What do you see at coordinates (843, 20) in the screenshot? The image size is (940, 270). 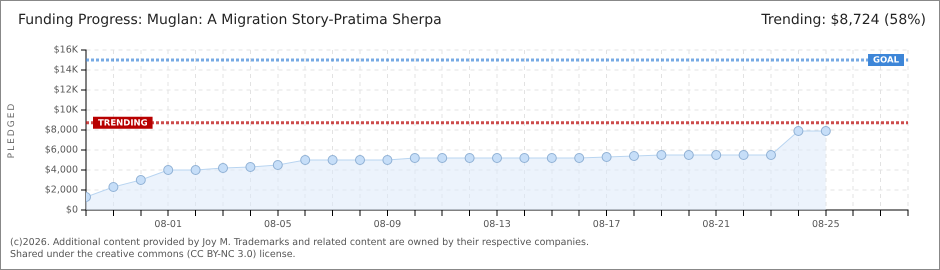 I see `chart-subtitle: Trending: $8,724 (58%)` at bounding box center [843, 20].